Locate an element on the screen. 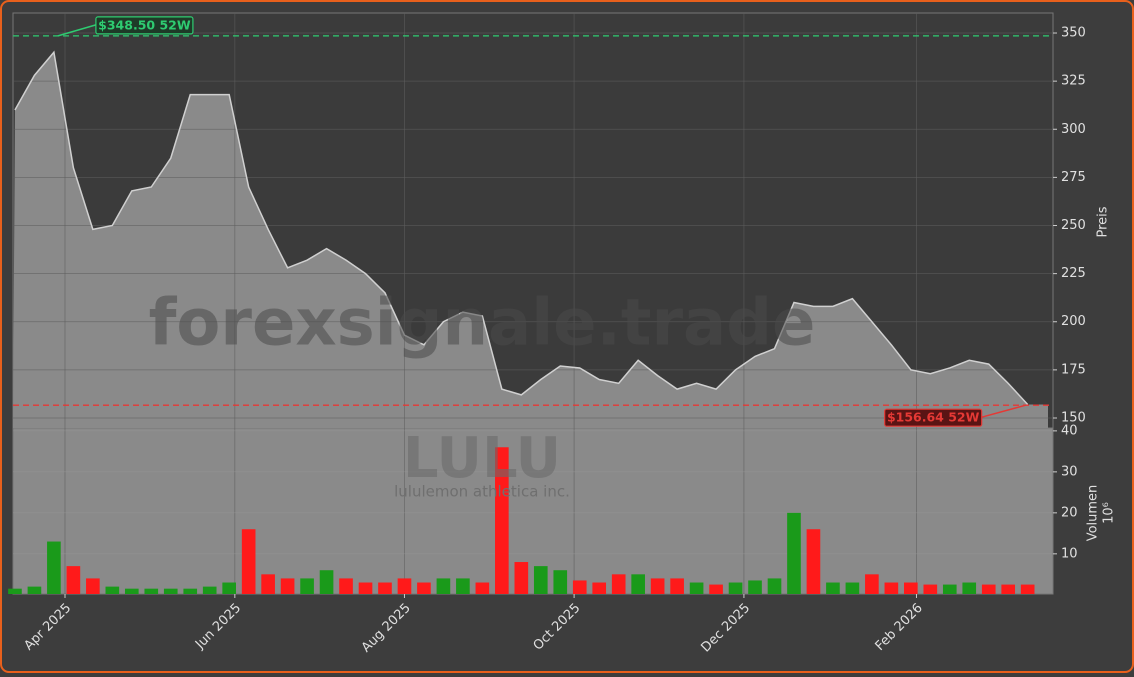  y-tick-label: 225 is located at coordinates (1073, 273).